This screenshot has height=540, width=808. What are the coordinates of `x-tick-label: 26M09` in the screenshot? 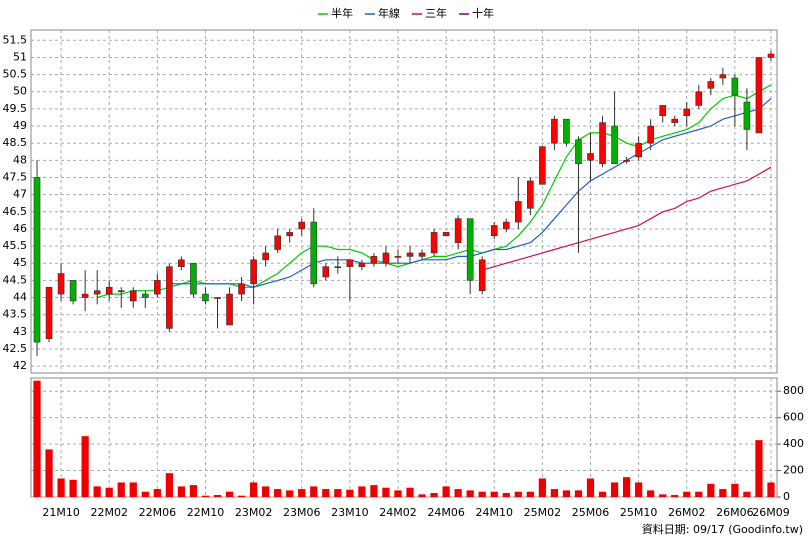 It's located at (771, 512).